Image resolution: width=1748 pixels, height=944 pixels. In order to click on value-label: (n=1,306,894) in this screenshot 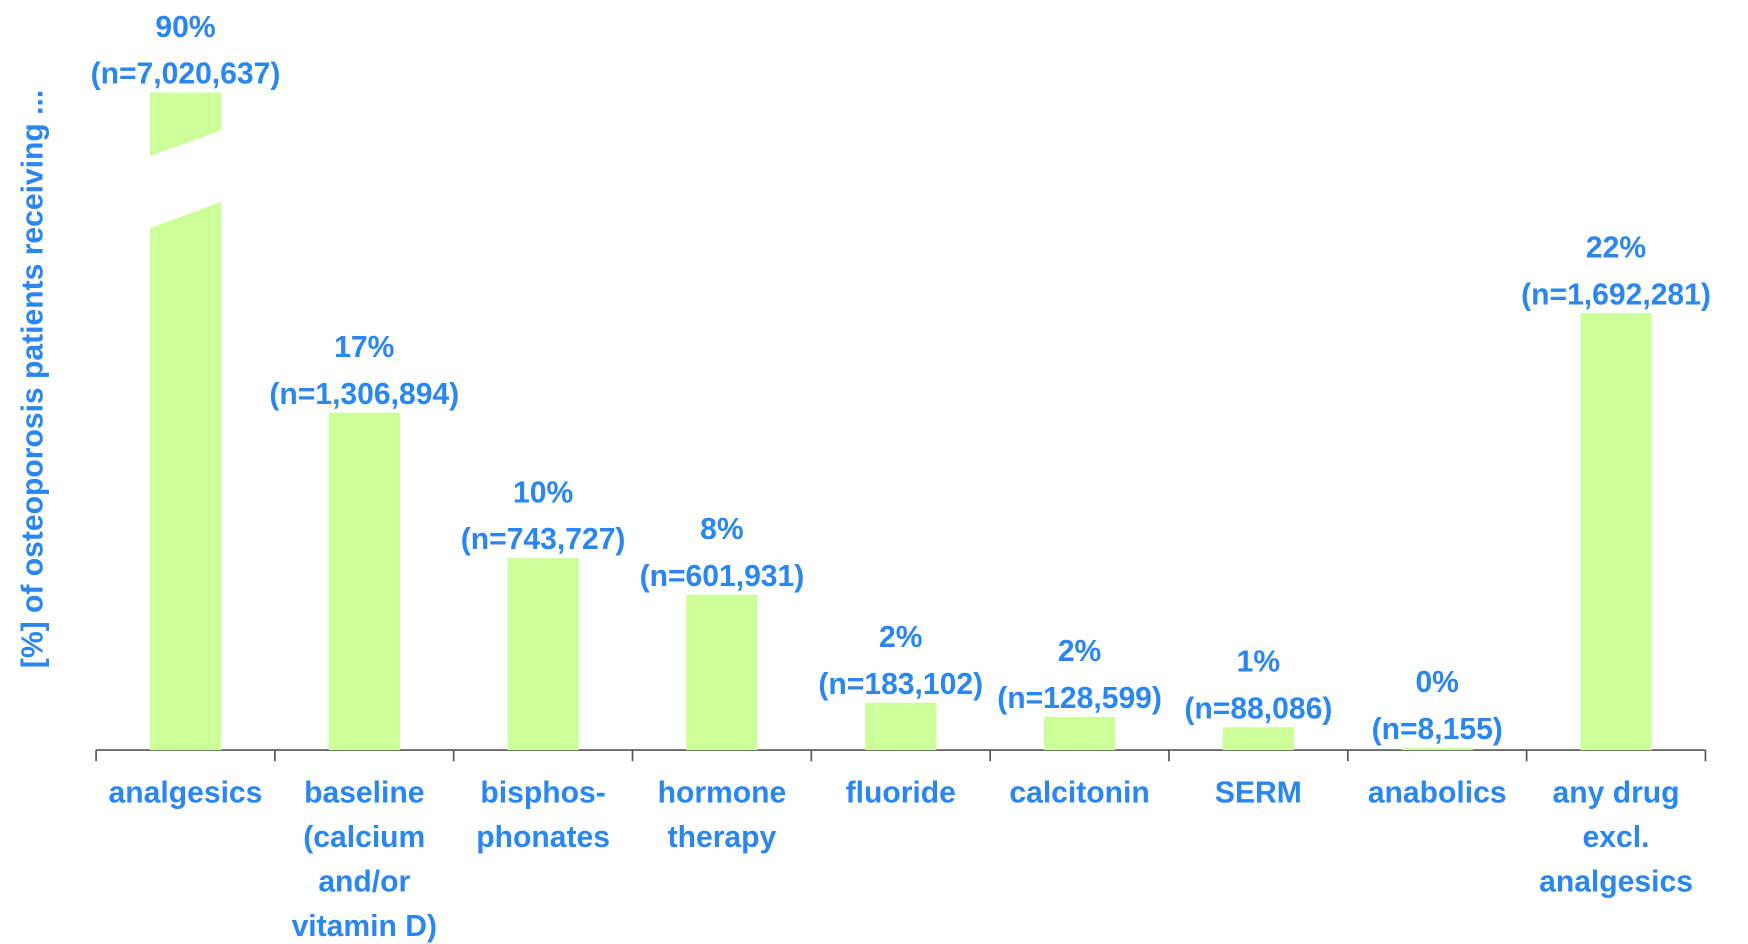, I will do `click(364, 394)`.